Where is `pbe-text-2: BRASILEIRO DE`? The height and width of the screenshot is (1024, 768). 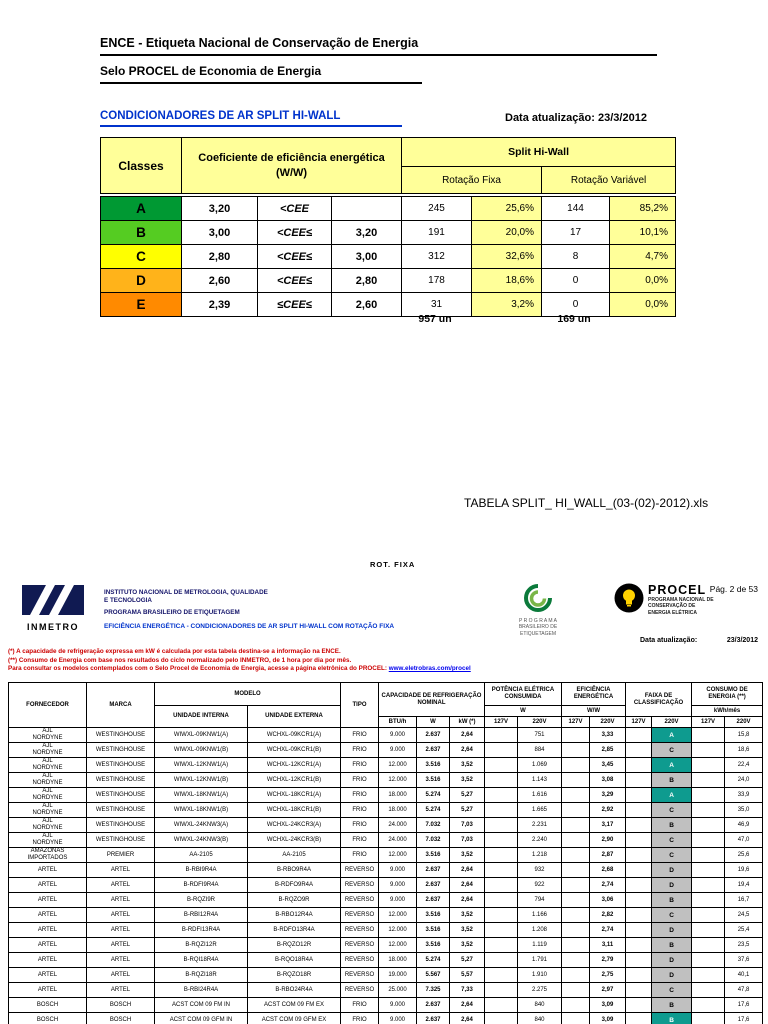 pbe-text-2: BRASILEIRO DE is located at coordinates (538, 627).